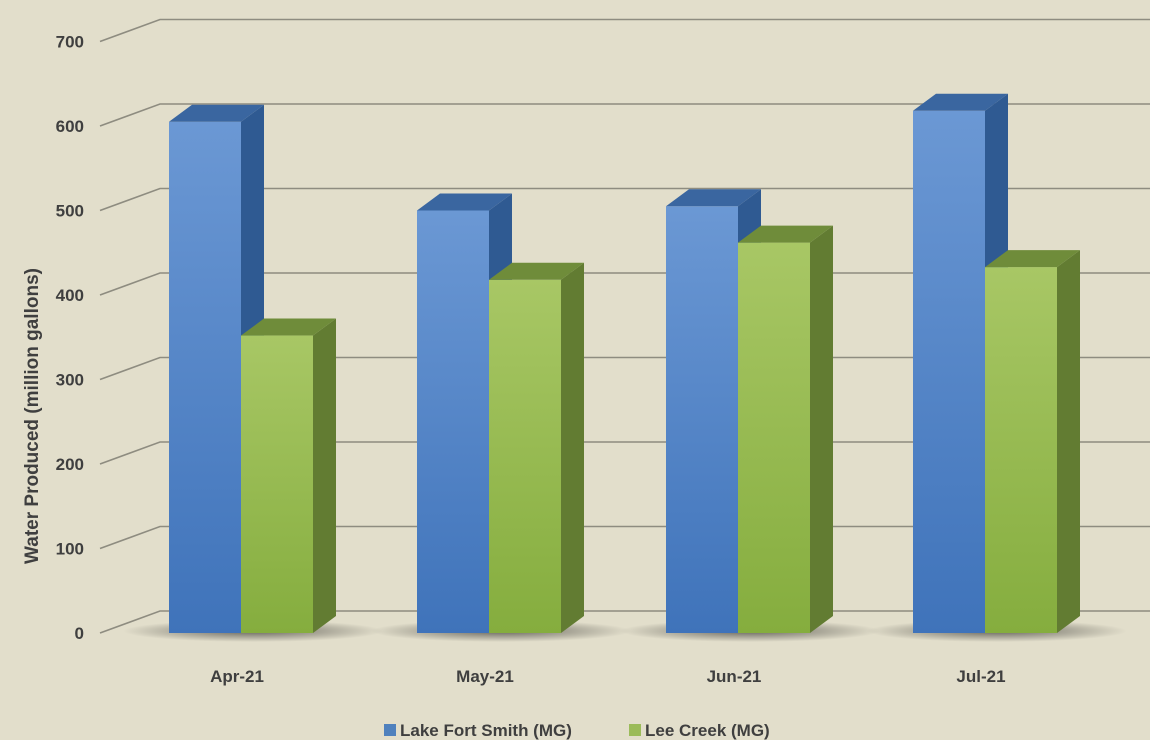 The image size is (1150, 740). I want to click on x-tick-label: May-21, so click(485, 676).